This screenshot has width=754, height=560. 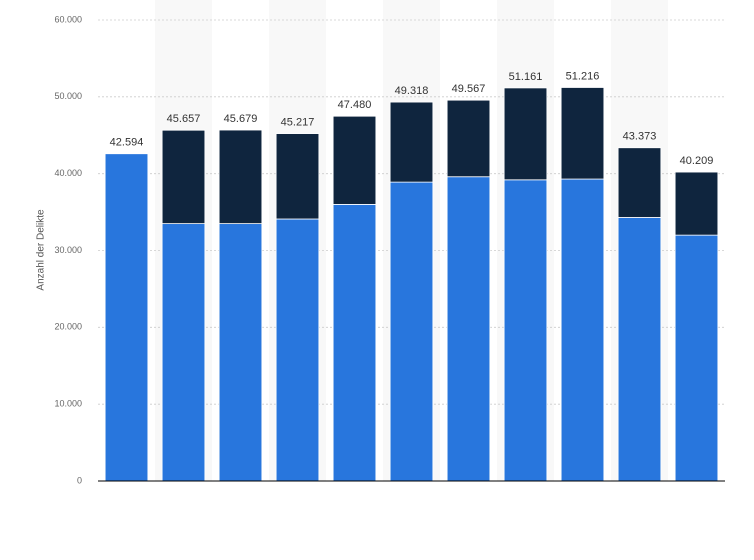 I want to click on total-label: 43.373, so click(x=640, y=137).